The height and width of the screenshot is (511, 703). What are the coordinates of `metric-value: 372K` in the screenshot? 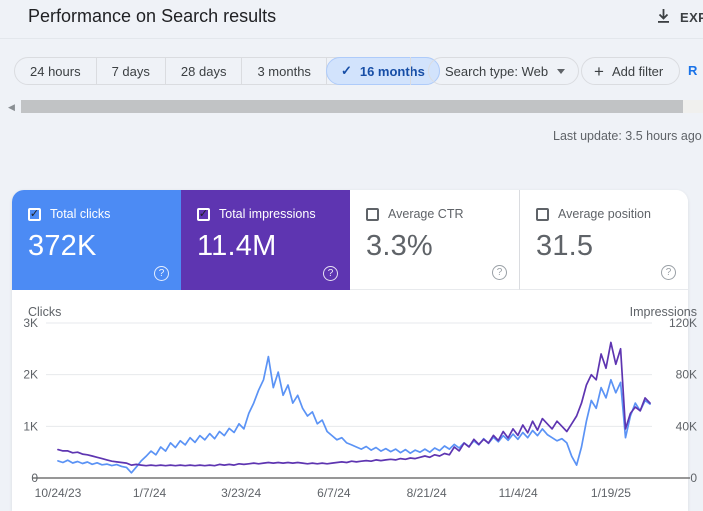 It's located at (62, 246).